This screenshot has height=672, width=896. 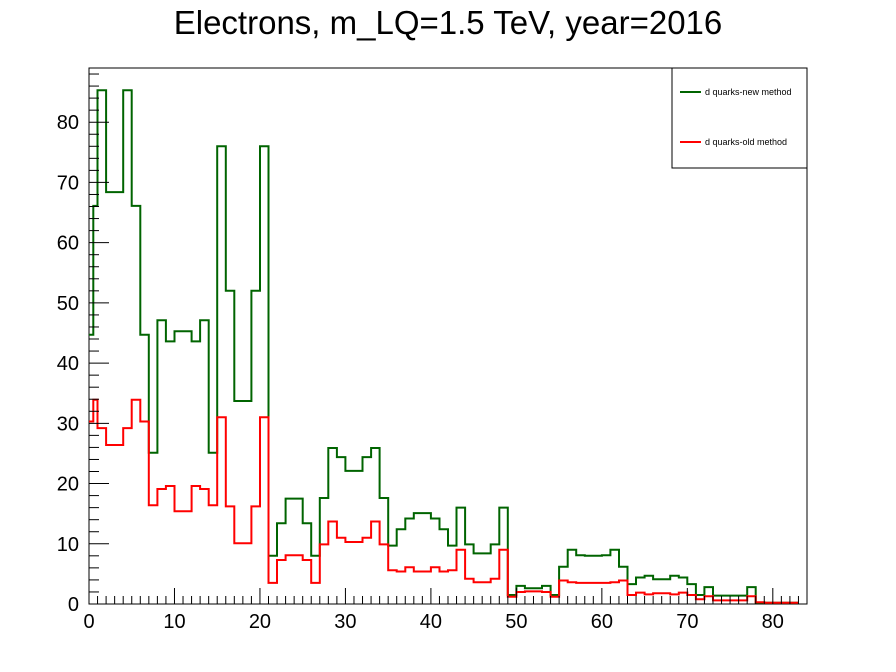 What do you see at coordinates (68, 123) in the screenshot?
I see `y-tick-label: 80` at bounding box center [68, 123].